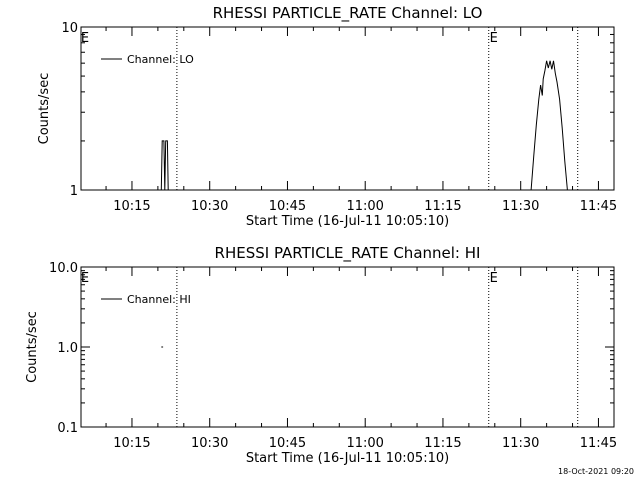 The height and width of the screenshot is (480, 640). I want to click on legend-label: Channel: HI, so click(159, 299).